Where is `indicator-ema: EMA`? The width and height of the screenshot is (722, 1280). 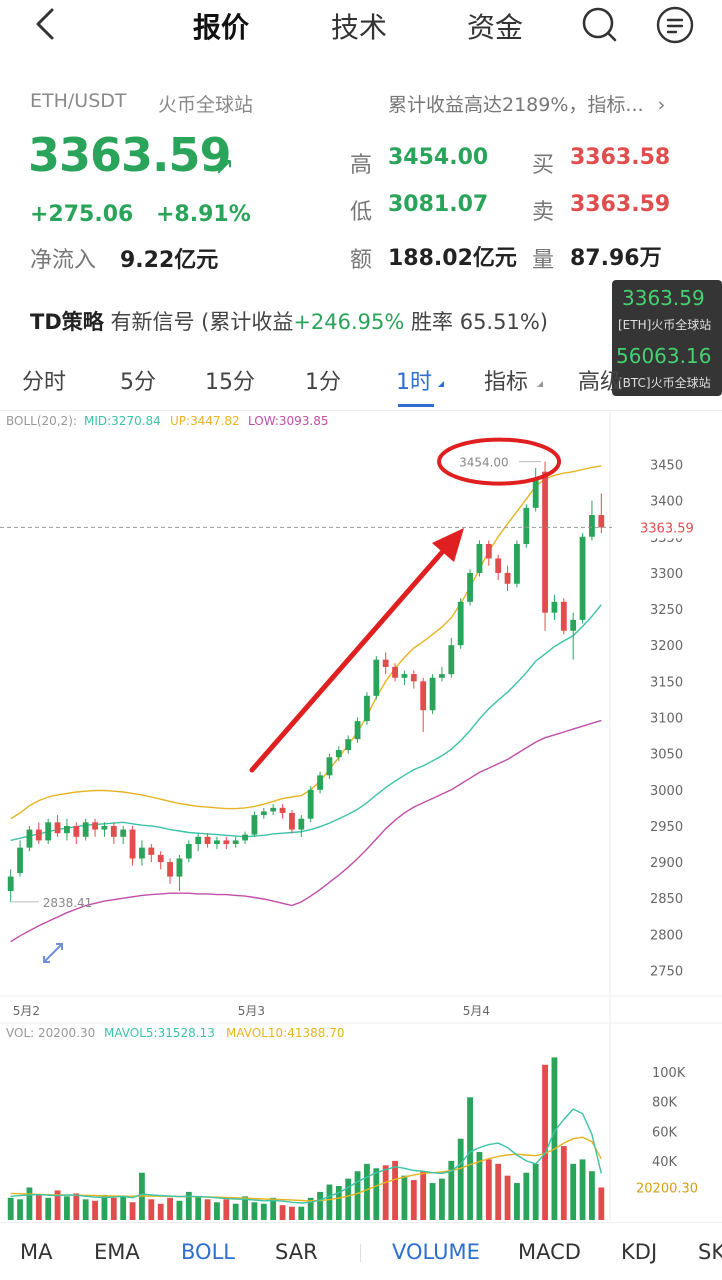
indicator-ema: EMA is located at coordinates (117, 1252).